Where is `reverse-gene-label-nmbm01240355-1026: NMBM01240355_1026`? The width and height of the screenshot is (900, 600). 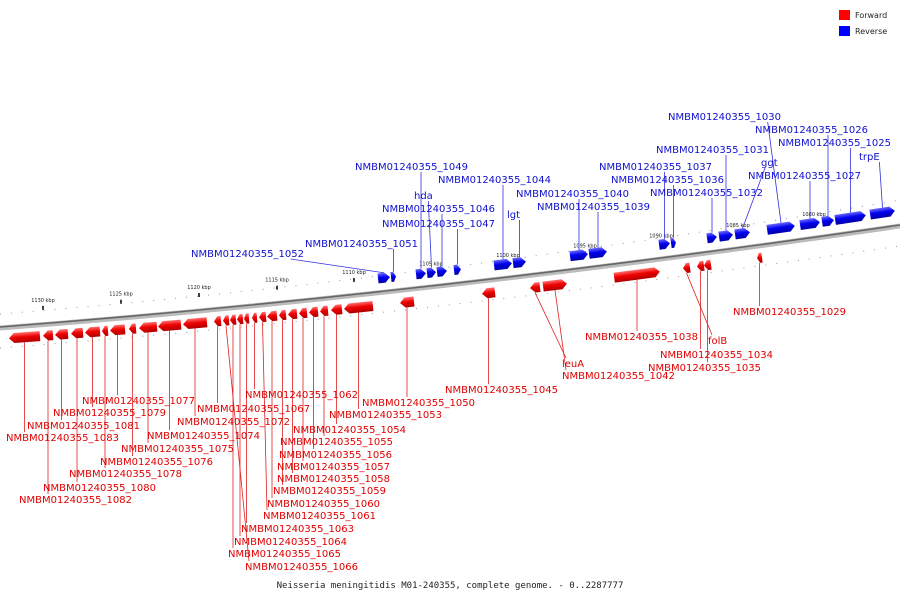 reverse-gene-label-nmbm01240355-1026: NMBM01240355_1026 is located at coordinates (811, 130).